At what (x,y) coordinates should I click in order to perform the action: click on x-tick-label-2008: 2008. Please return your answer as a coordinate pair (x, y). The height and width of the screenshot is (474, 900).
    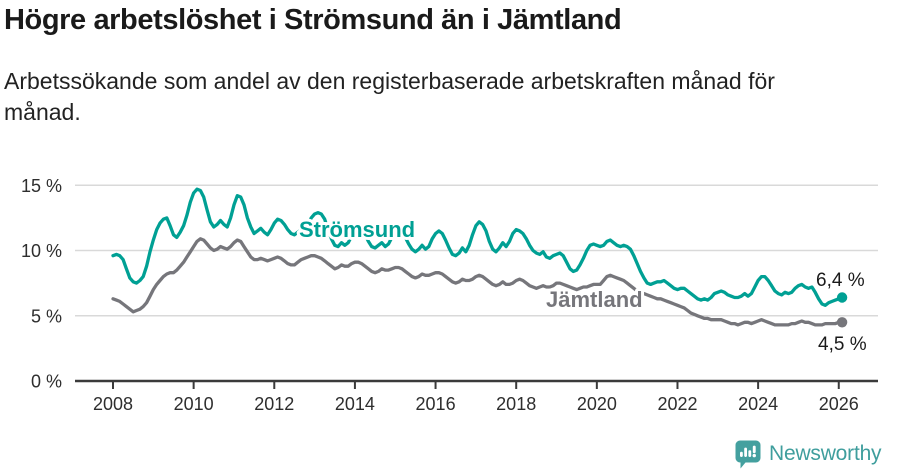
    Looking at the image, I should click on (113, 404).